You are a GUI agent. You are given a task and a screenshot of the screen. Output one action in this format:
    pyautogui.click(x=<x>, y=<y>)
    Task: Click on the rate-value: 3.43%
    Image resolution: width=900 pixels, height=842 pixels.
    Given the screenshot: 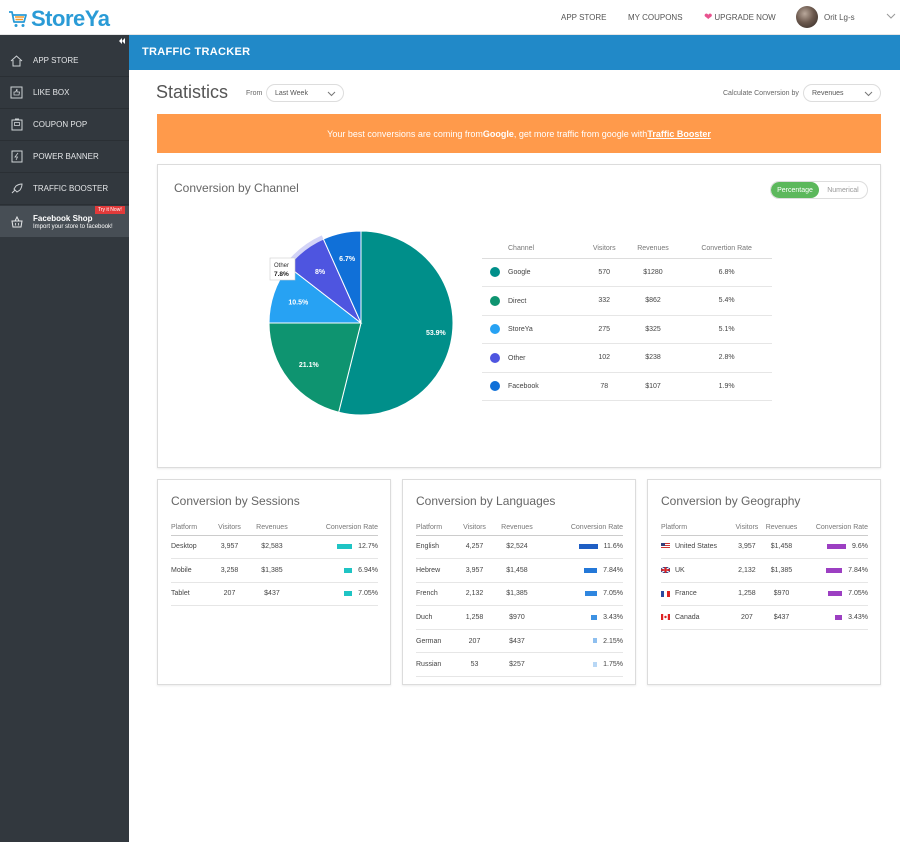 What is the action you would take?
    pyautogui.click(x=613, y=618)
    